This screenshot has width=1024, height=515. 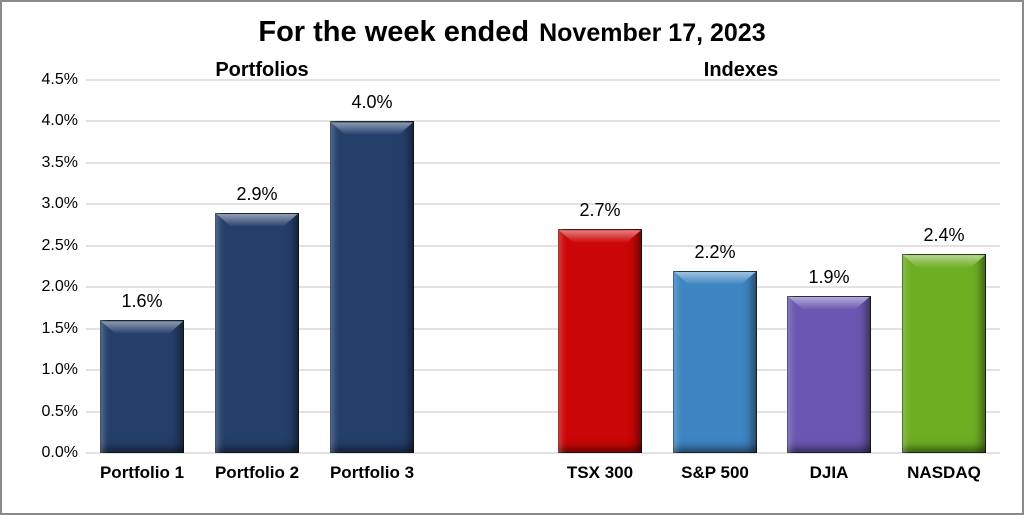 What do you see at coordinates (829, 276) in the screenshot?
I see `data-label-djia: 1.9%` at bounding box center [829, 276].